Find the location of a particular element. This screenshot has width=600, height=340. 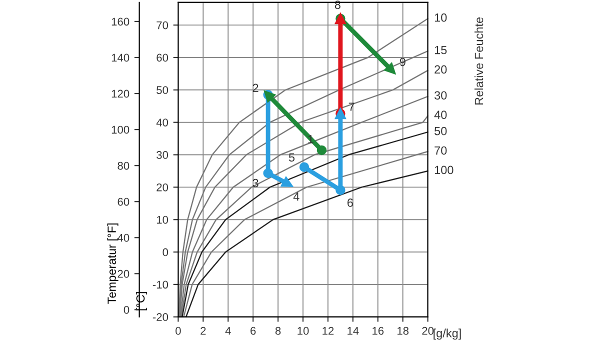

x-tick-label: 8 is located at coordinates (278, 330).